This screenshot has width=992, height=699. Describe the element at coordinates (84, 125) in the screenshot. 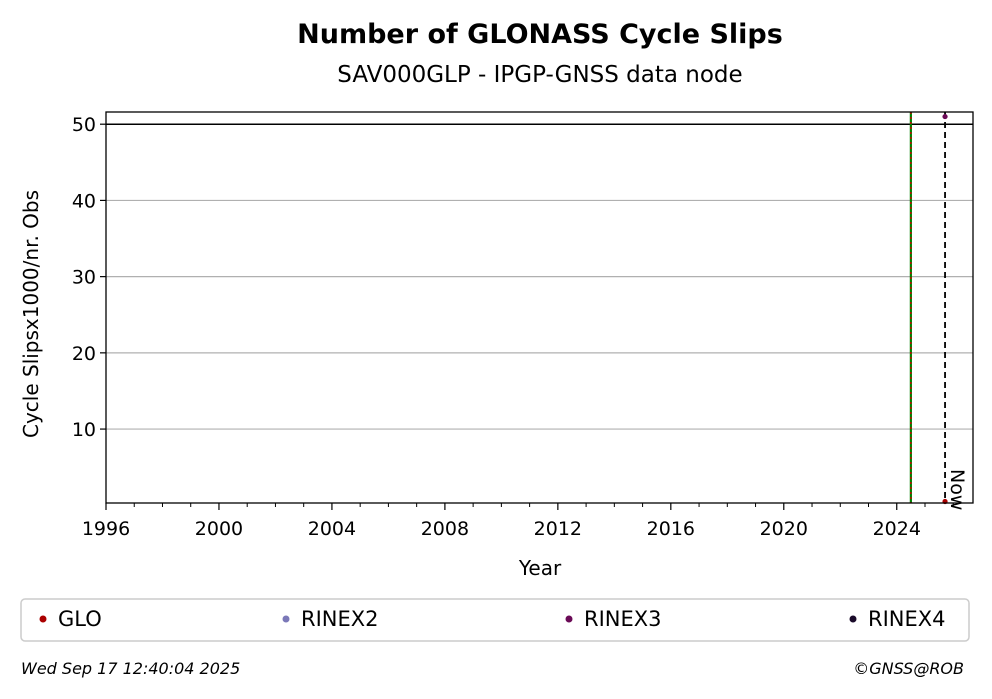

I see `y-tick-label-4: 50` at that location.